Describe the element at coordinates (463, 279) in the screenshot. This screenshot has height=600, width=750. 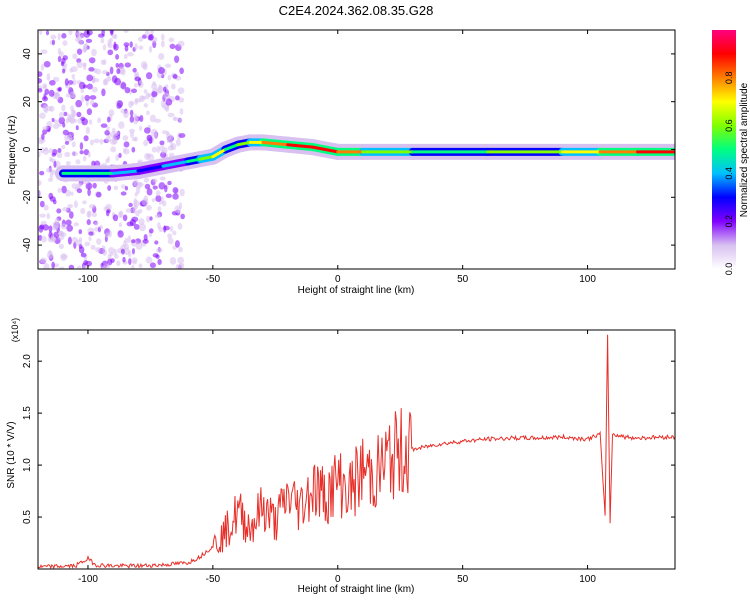
I see `x-tick-label: 50` at that location.